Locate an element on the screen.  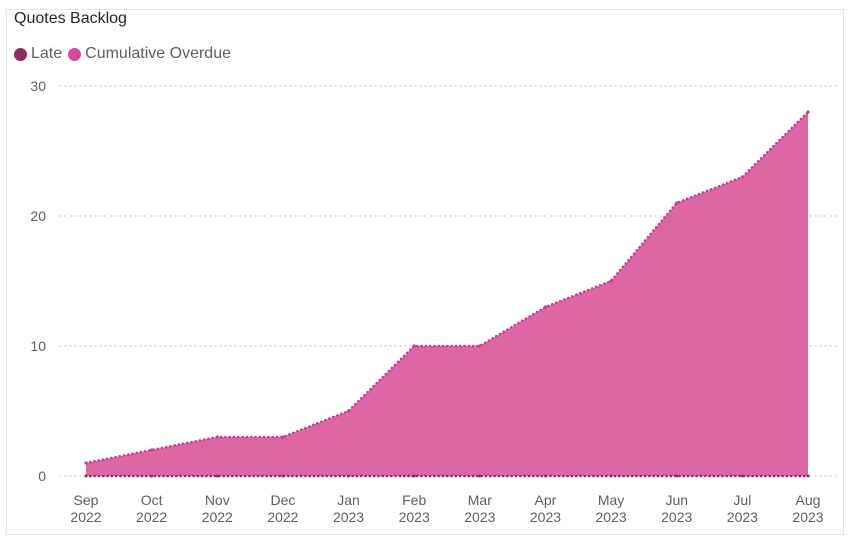
x-tick-label-month-11: Aug is located at coordinates (808, 500).